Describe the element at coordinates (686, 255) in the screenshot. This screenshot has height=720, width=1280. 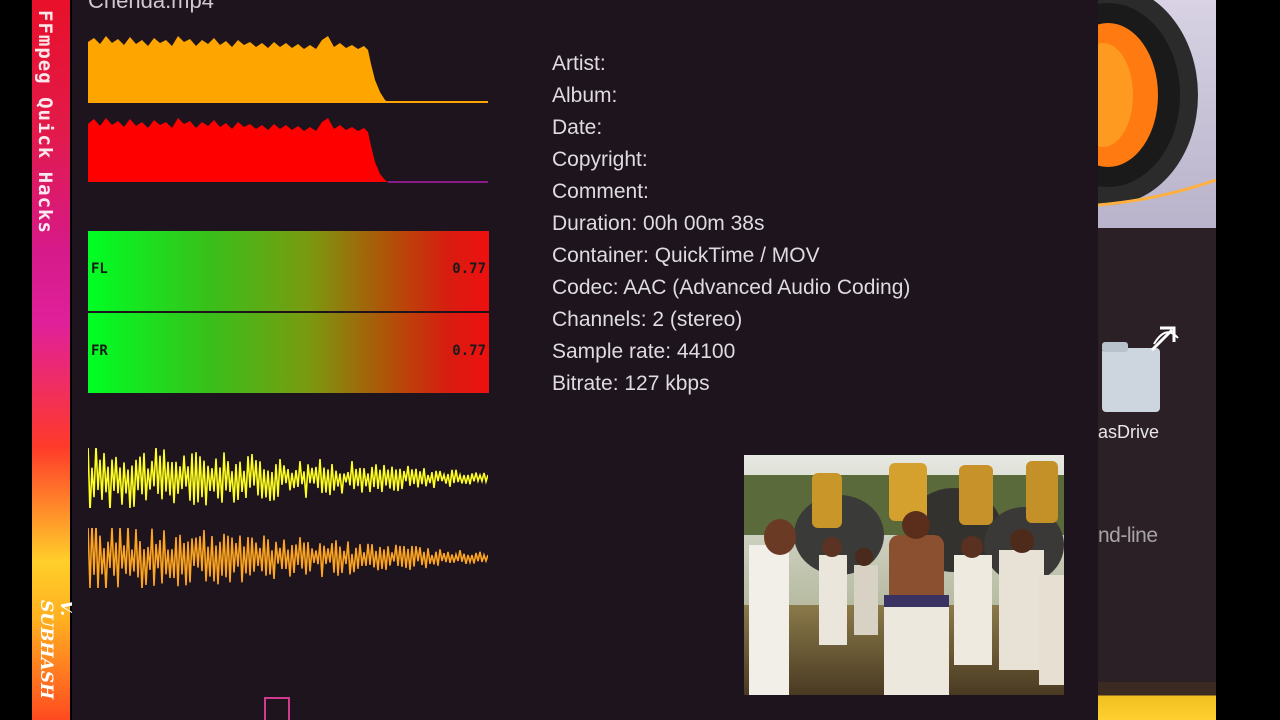
I see `info-container: Container: QuickTime / MOV` at that location.